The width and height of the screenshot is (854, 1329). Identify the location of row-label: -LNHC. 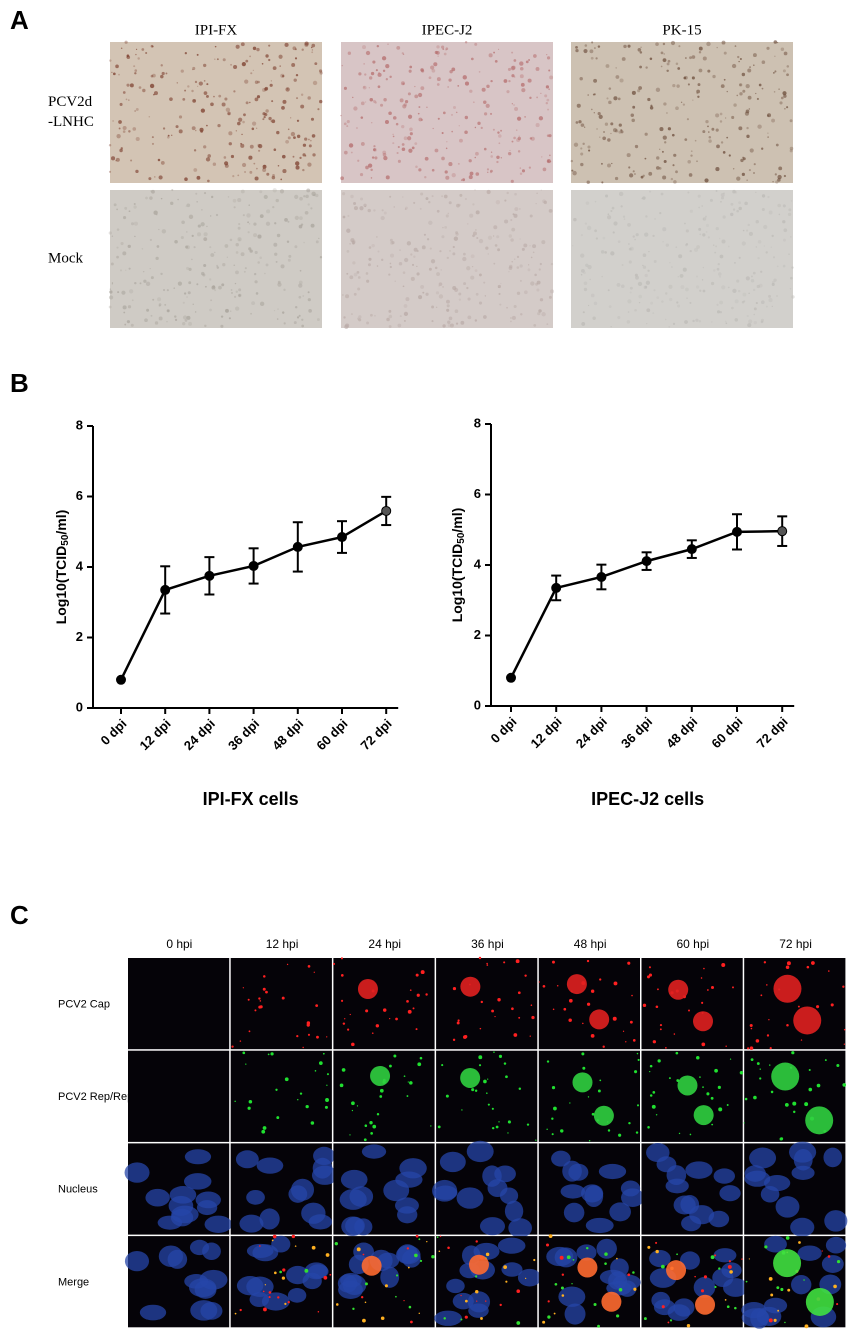
(71, 122).